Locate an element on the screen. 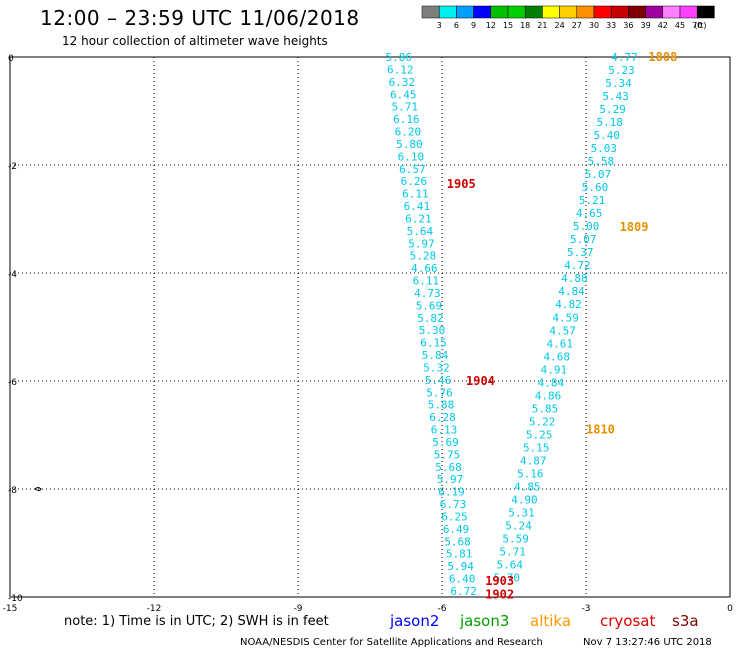  island-marker is located at coordinates (38, 489).